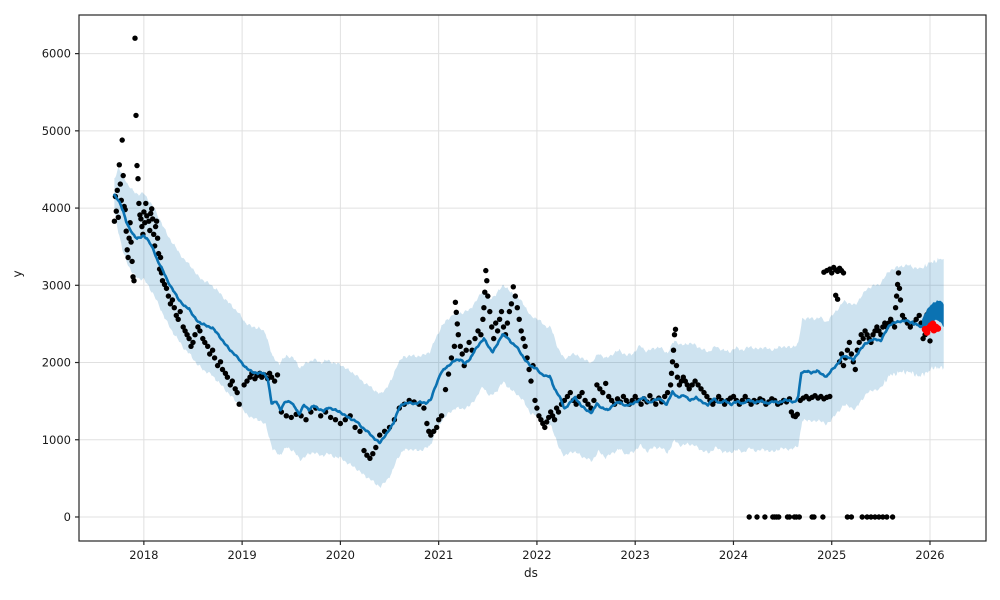 This screenshot has width=1000, height=600. What do you see at coordinates (56, 208) in the screenshot?
I see `y-tick-label: 4000` at bounding box center [56, 208].